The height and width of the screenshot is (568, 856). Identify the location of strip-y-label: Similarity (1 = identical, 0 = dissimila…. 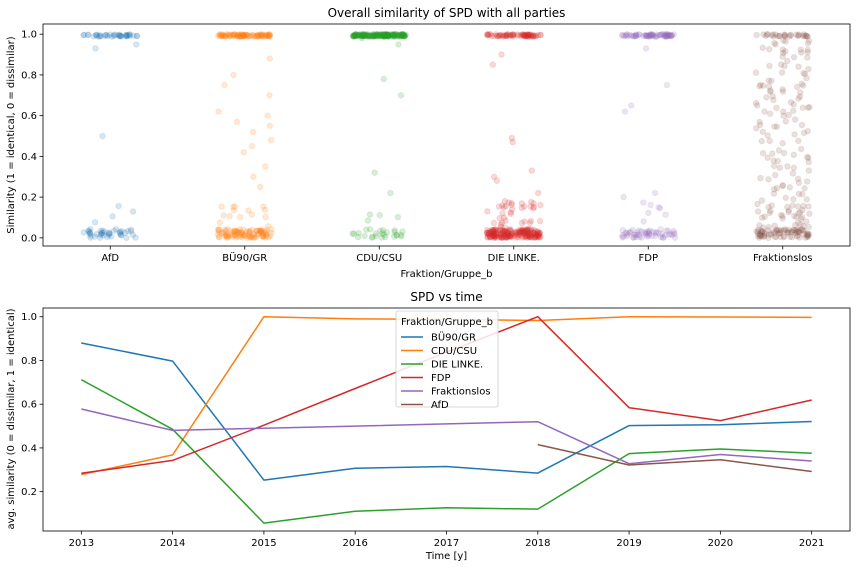
(11, 134).